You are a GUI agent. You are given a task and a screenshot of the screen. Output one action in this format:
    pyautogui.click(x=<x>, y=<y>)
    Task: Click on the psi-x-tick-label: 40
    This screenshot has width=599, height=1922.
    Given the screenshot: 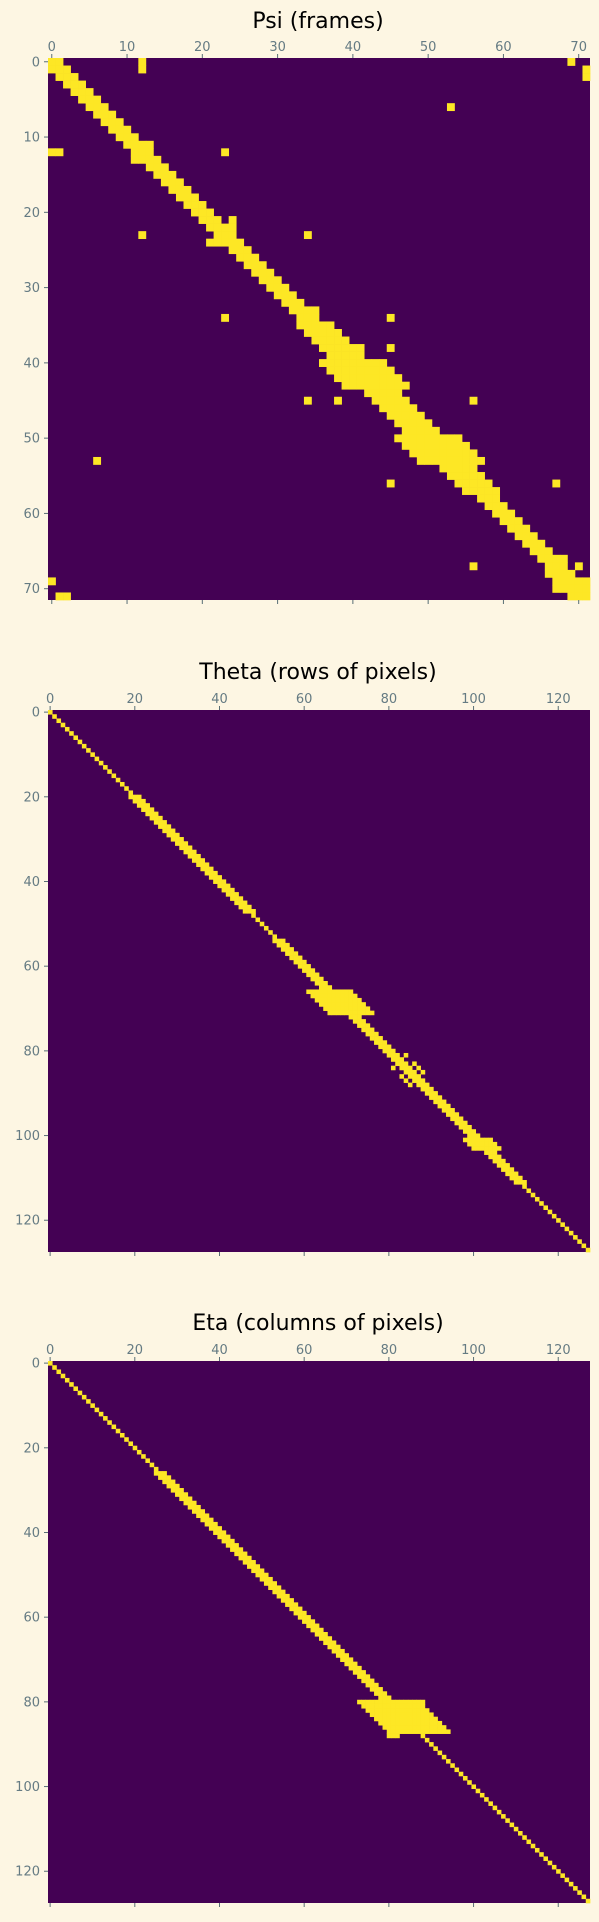 What is the action you would take?
    pyautogui.click(x=353, y=47)
    